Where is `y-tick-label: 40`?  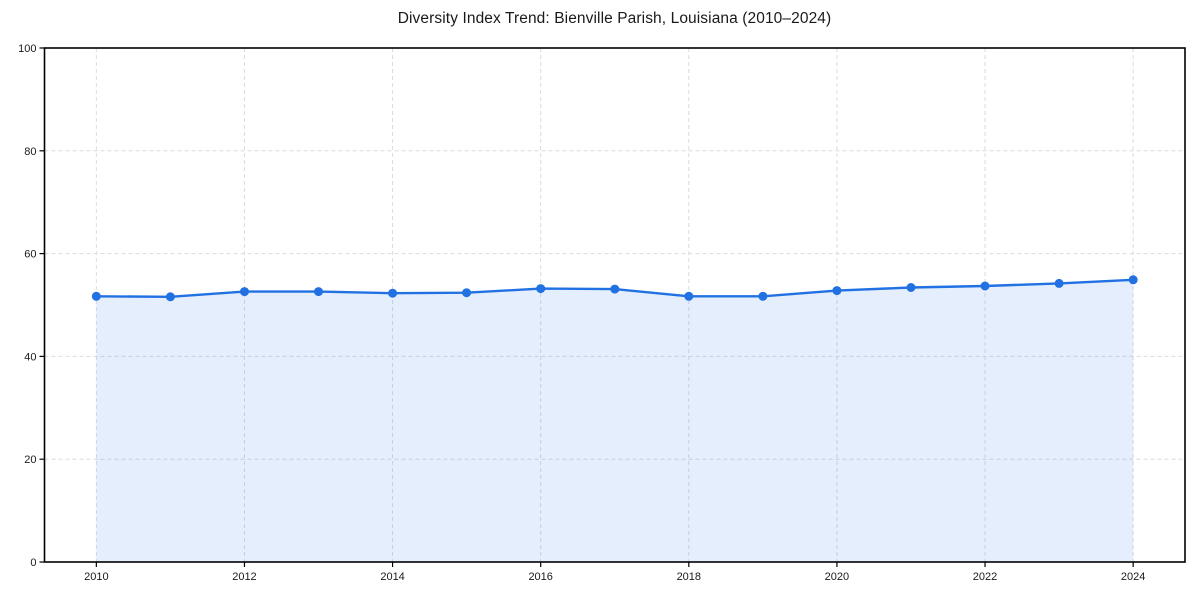
y-tick-label: 40 is located at coordinates (30, 357).